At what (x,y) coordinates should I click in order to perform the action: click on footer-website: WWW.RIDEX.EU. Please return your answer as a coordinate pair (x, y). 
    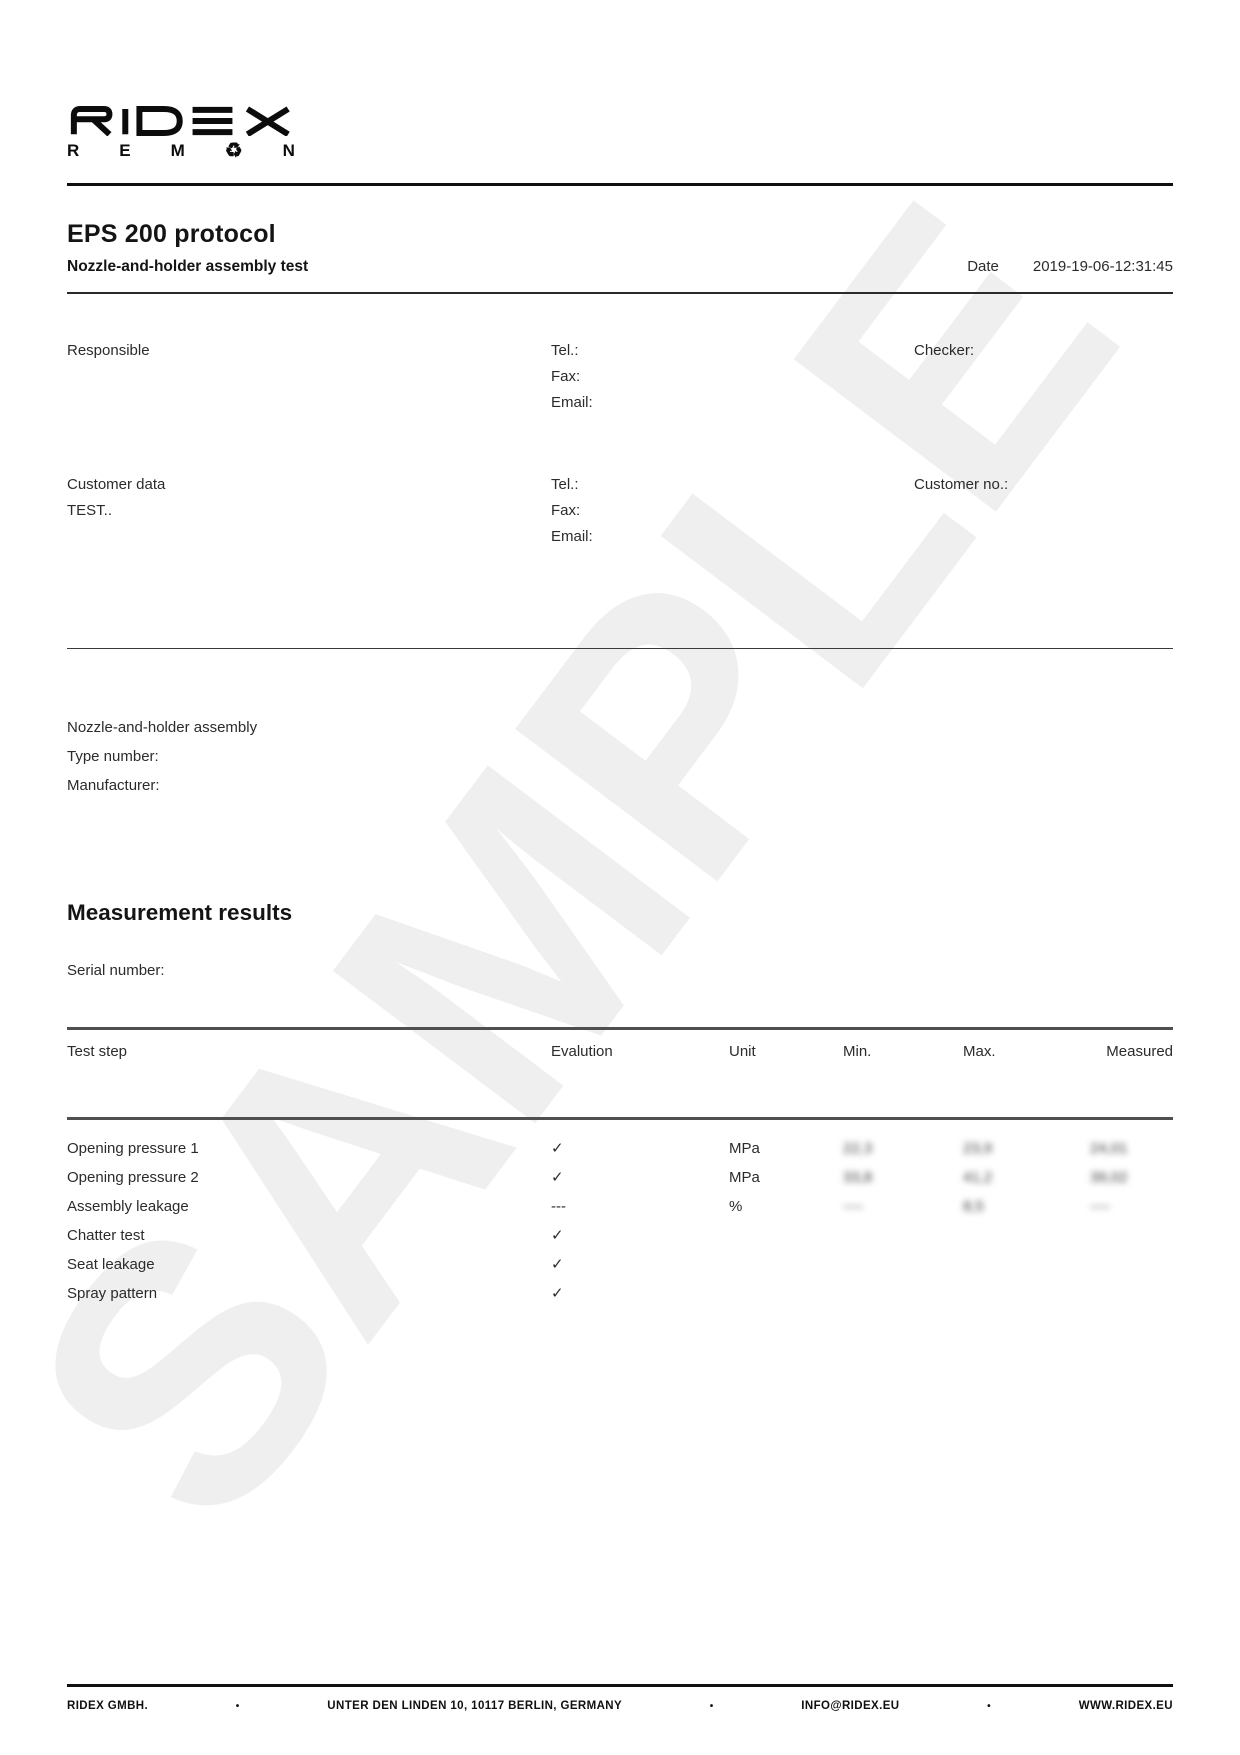
    Looking at the image, I should click on (1125, 1706).